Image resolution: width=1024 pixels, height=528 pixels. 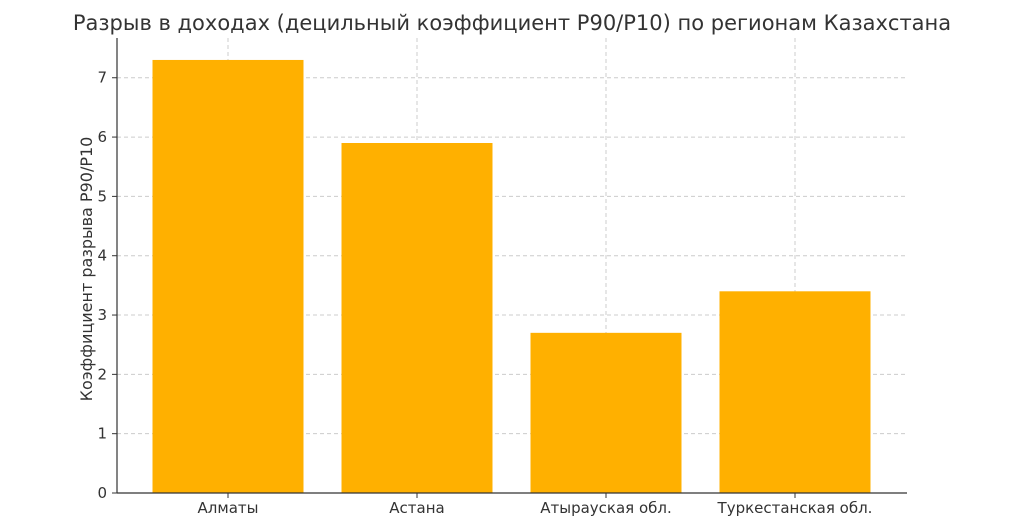 I want to click on y-tick-label: 3, so click(x=102, y=315).